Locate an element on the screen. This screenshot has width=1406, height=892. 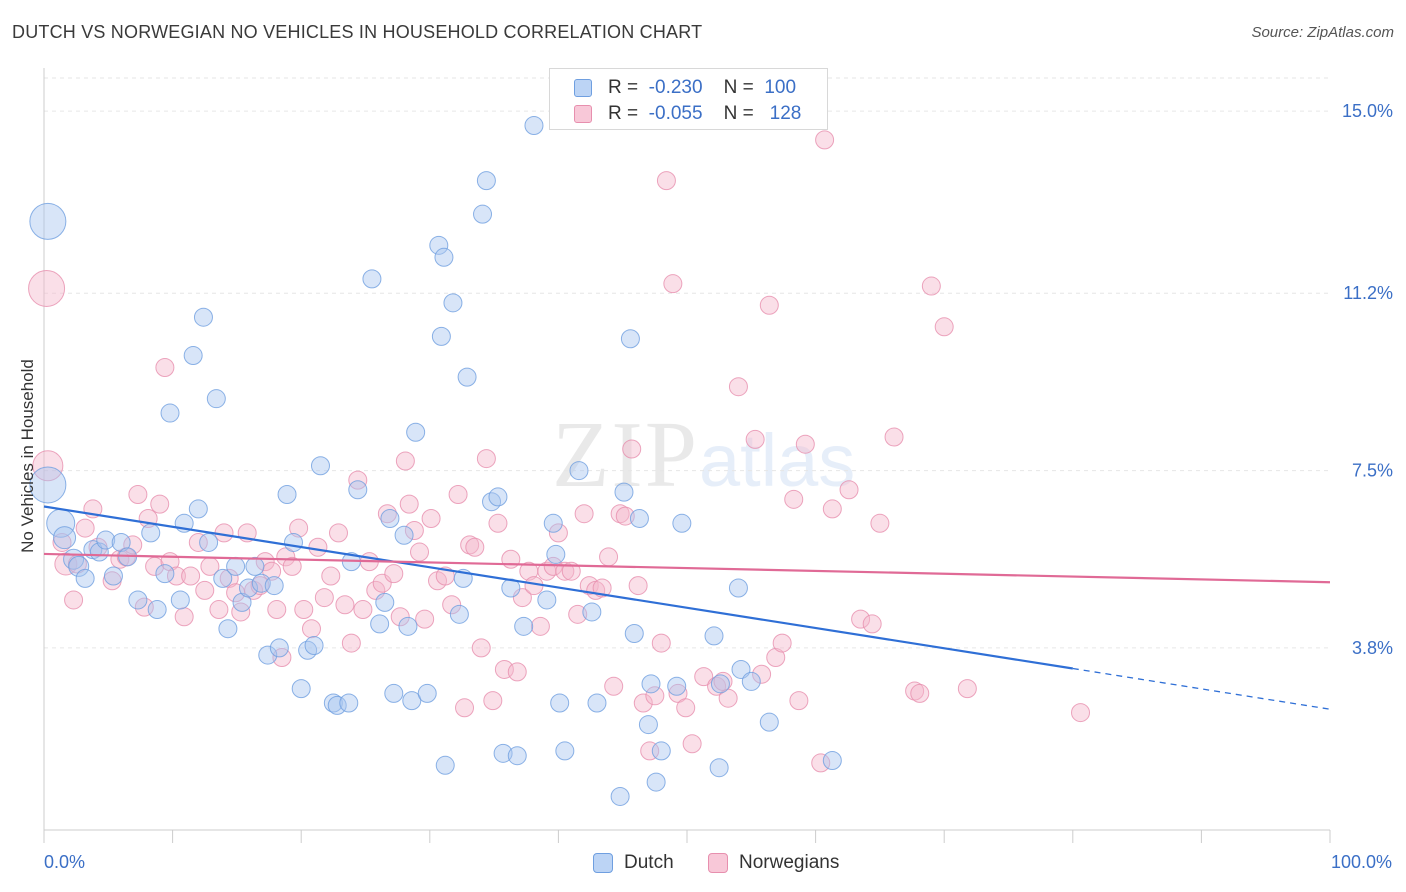
y-axis-label: No Vehicles in Household is located at coordinates (27, 456).